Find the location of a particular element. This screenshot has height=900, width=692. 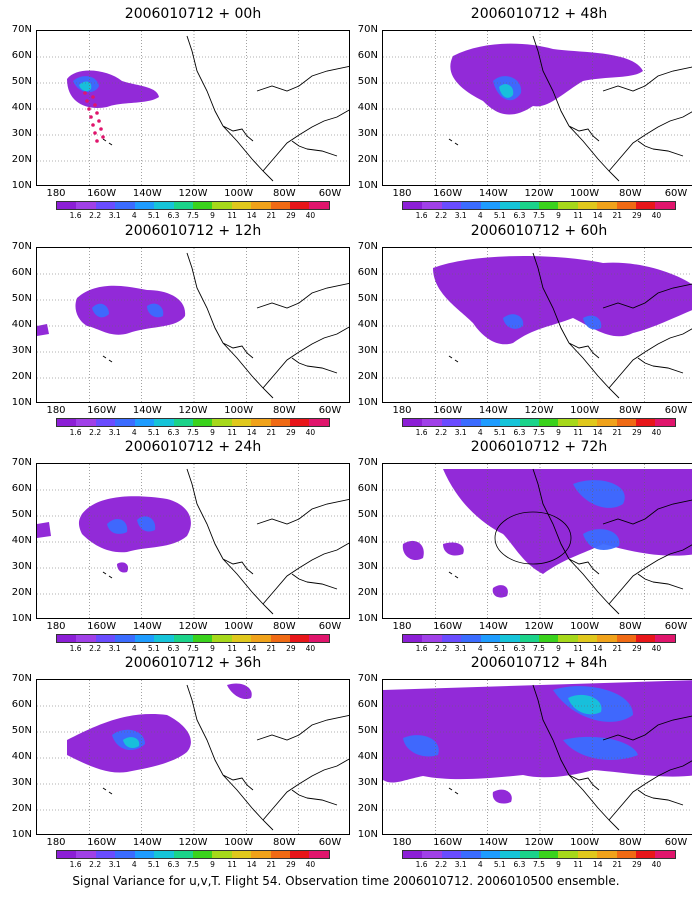

map-panel is located at coordinates (193, 541).